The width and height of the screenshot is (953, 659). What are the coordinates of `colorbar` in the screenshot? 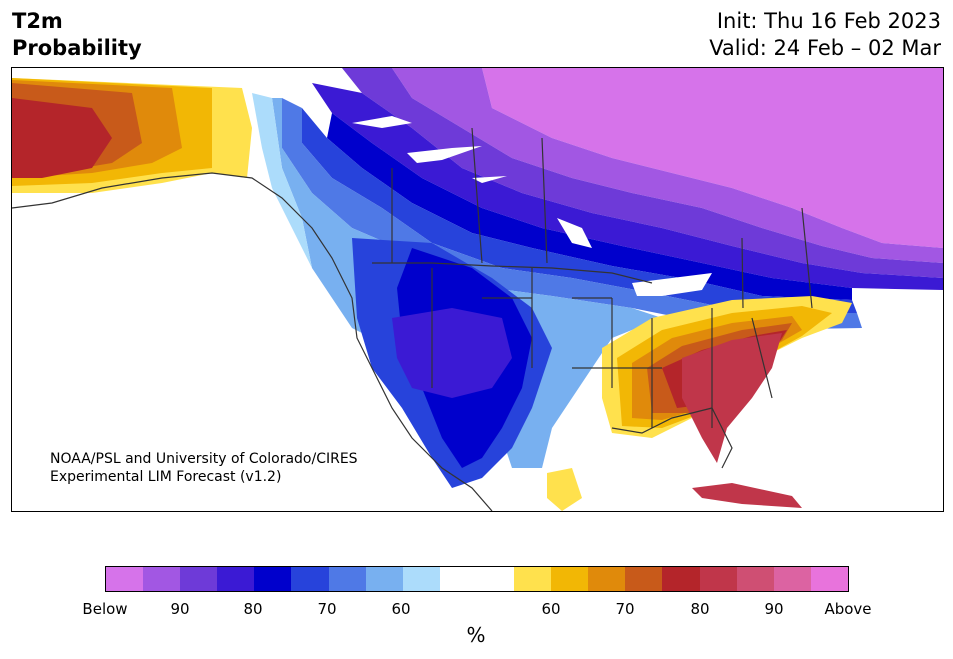 It's located at (477, 579).